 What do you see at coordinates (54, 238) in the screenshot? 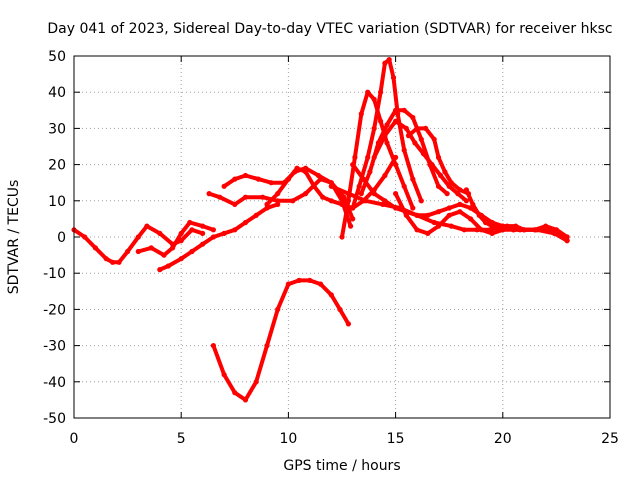
I see `y-axis-tick-labels: -50 -40 -30 -20 -10 0 10 20 30 40 50` at bounding box center [54, 238].